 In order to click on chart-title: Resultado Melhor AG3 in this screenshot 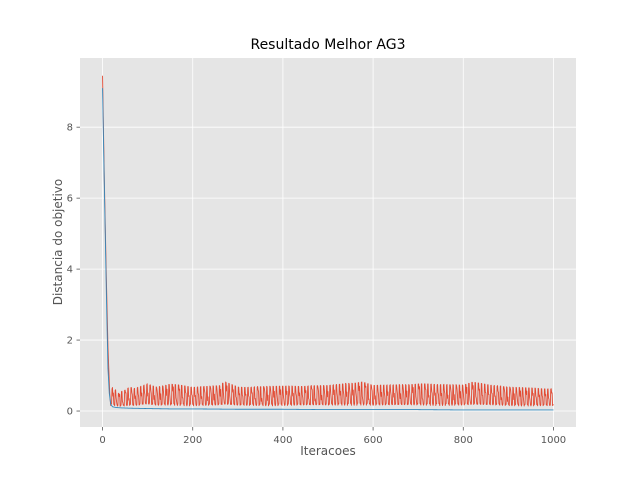, I will do `click(327, 45)`.